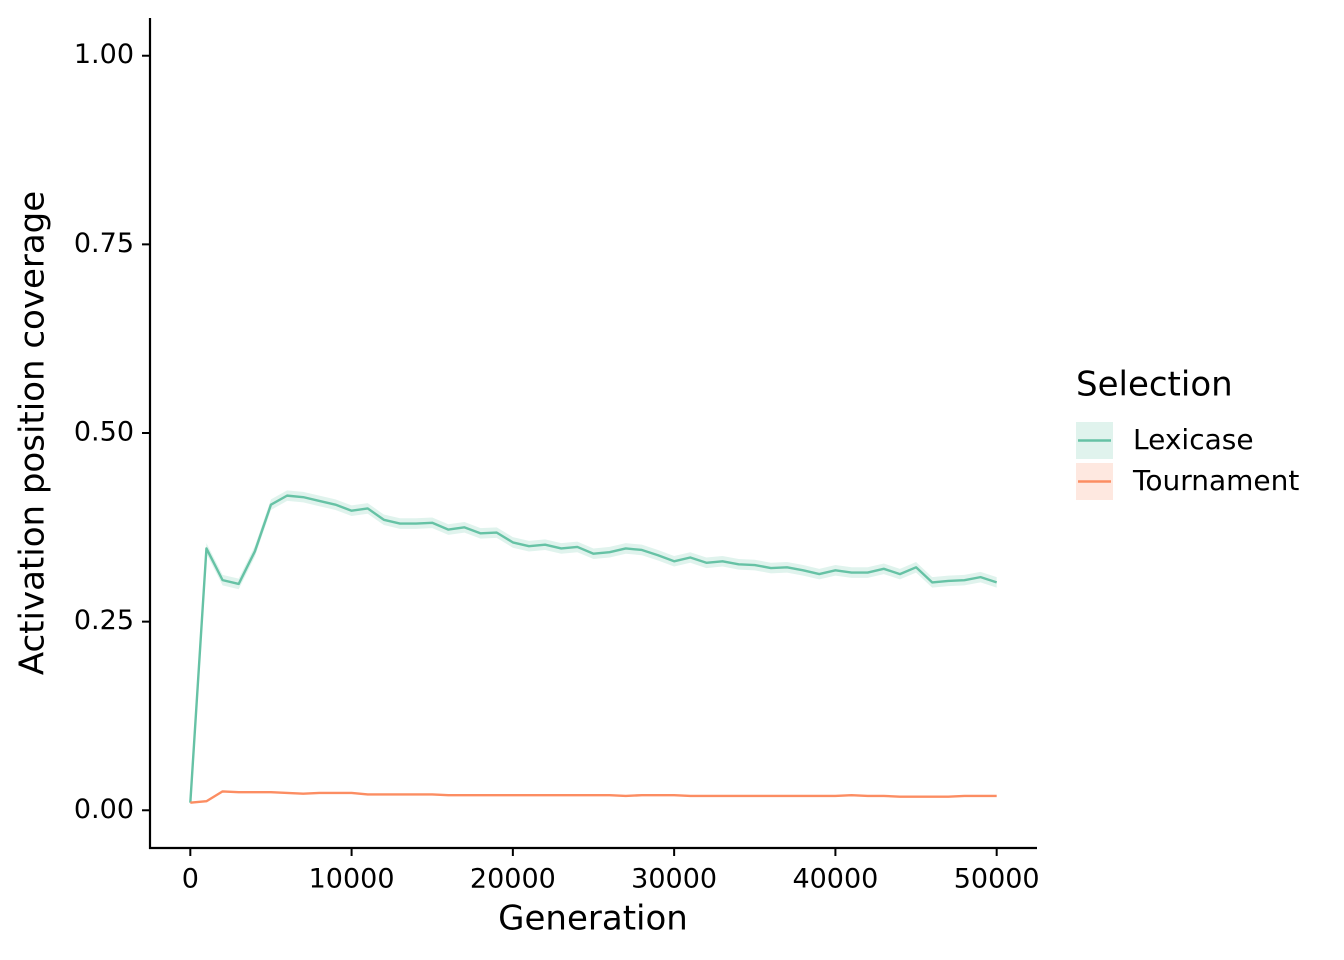 The width and height of the screenshot is (1344, 960). I want to click on x-tick-label: 20000, so click(513, 879).